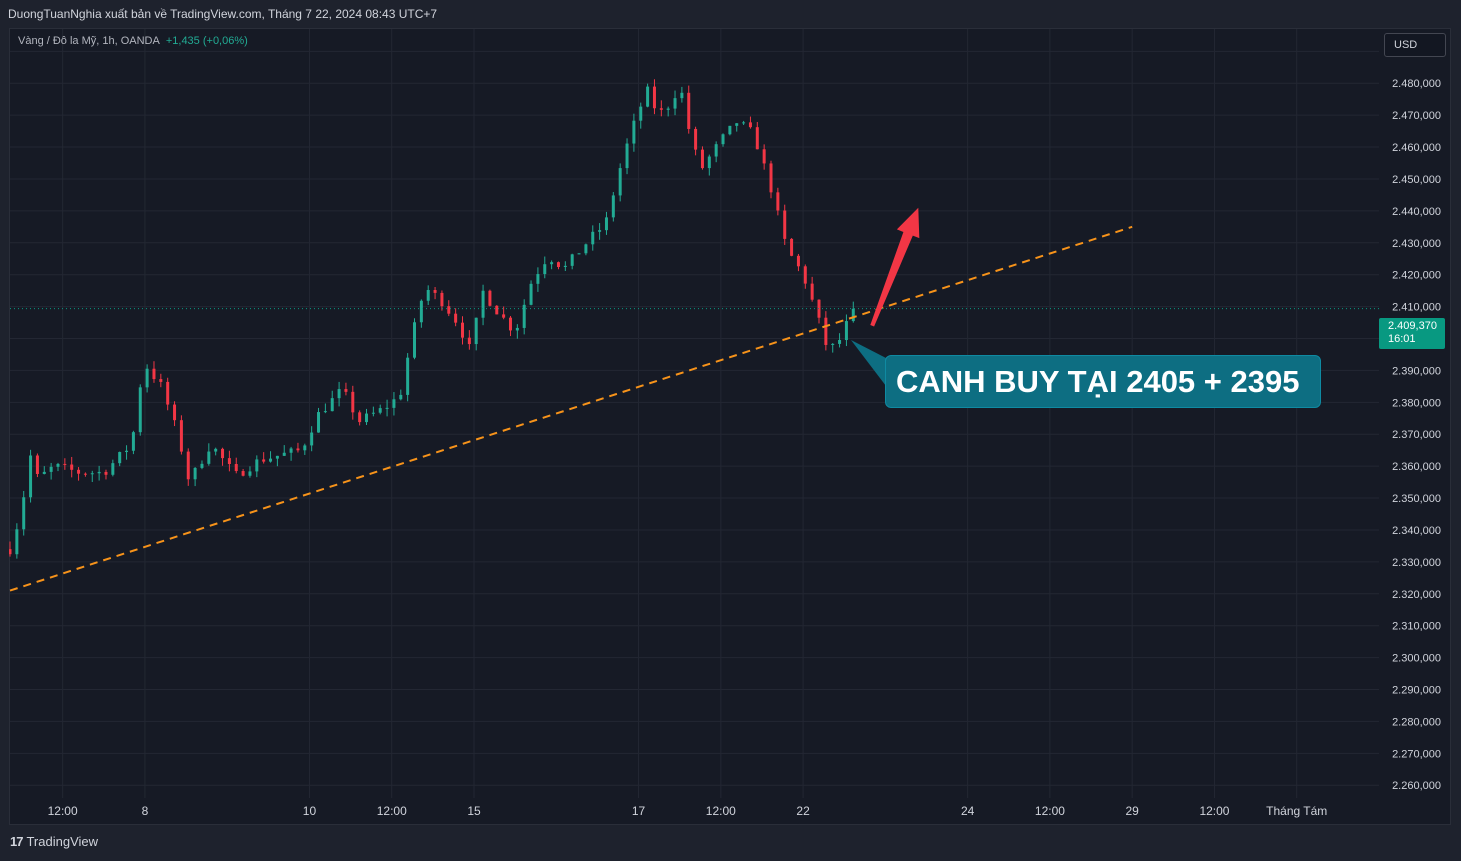 This screenshot has width=1461, height=861. What do you see at coordinates (1415, 45) in the screenshot?
I see `currency-button: USD` at bounding box center [1415, 45].